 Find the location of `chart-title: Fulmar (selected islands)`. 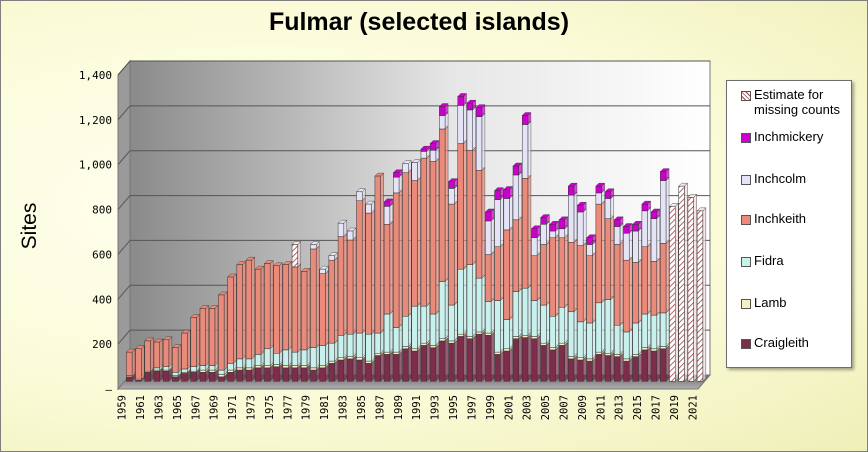

chart-title: Fulmar (selected islands) is located at coordinates (419, 22).